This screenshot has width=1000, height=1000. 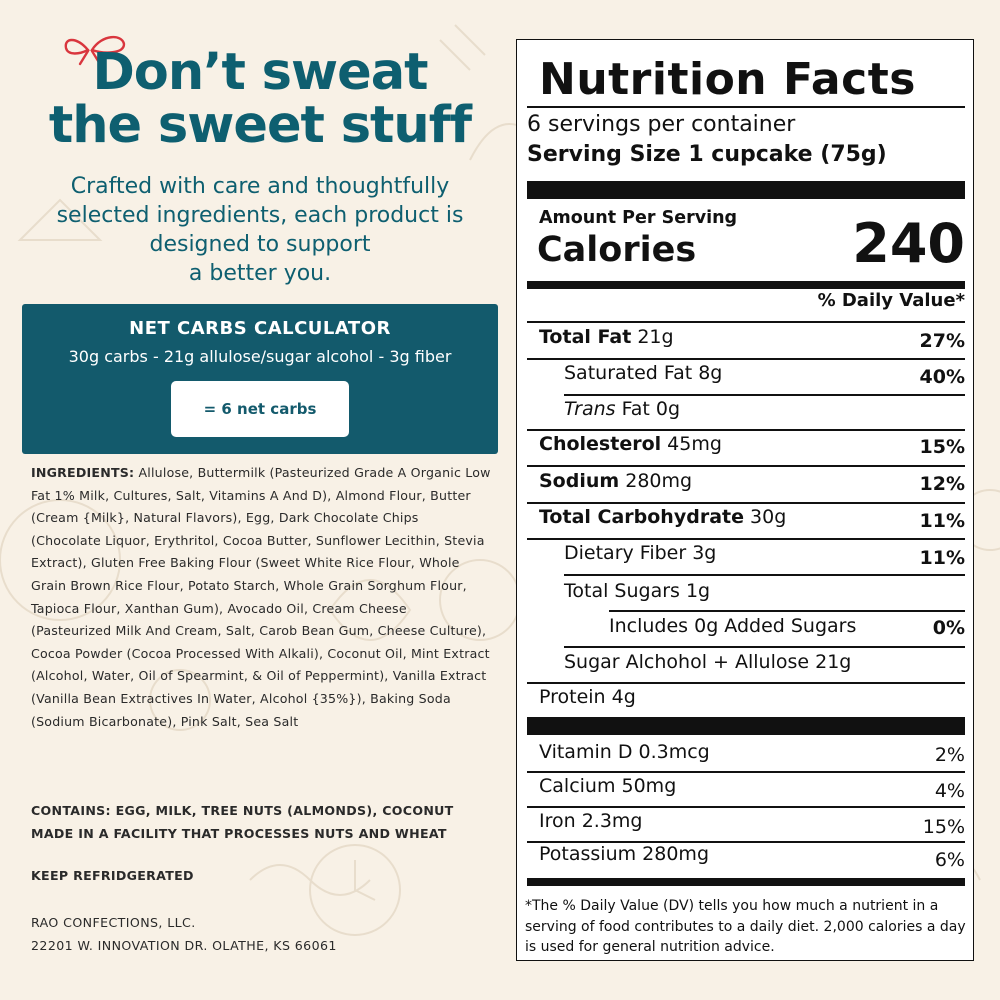 What do you see at coordinates (942, 558) in the screenshot?
I see `dv-dietary-fiber: 11%` at bounding box center [942, 558].